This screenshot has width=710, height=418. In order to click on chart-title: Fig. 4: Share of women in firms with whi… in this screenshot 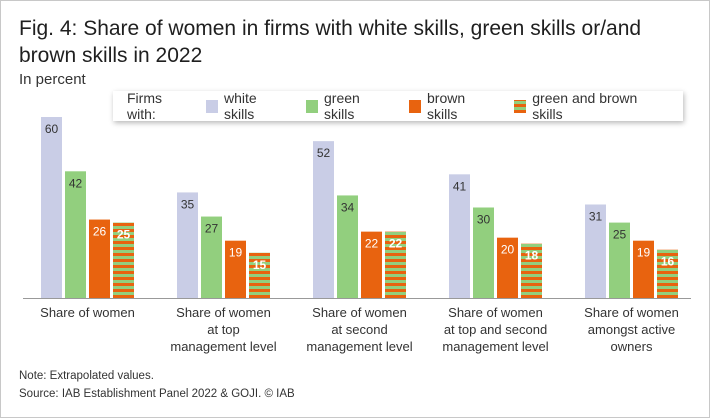, I will do `click(330, 42)`.